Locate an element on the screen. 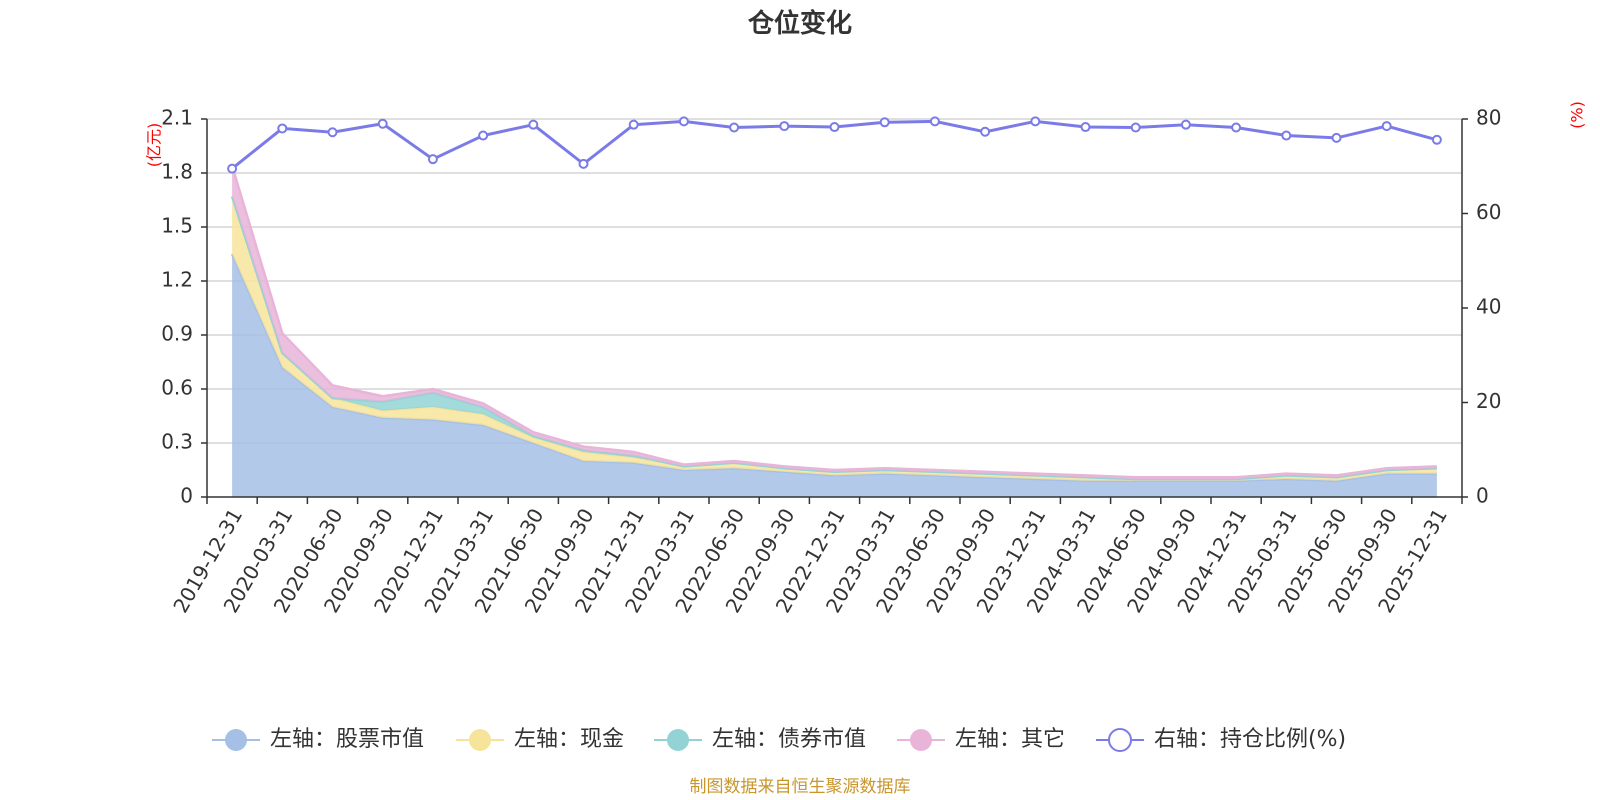  legend-label: 左轴：现金 is located at coordinates (569, 739).